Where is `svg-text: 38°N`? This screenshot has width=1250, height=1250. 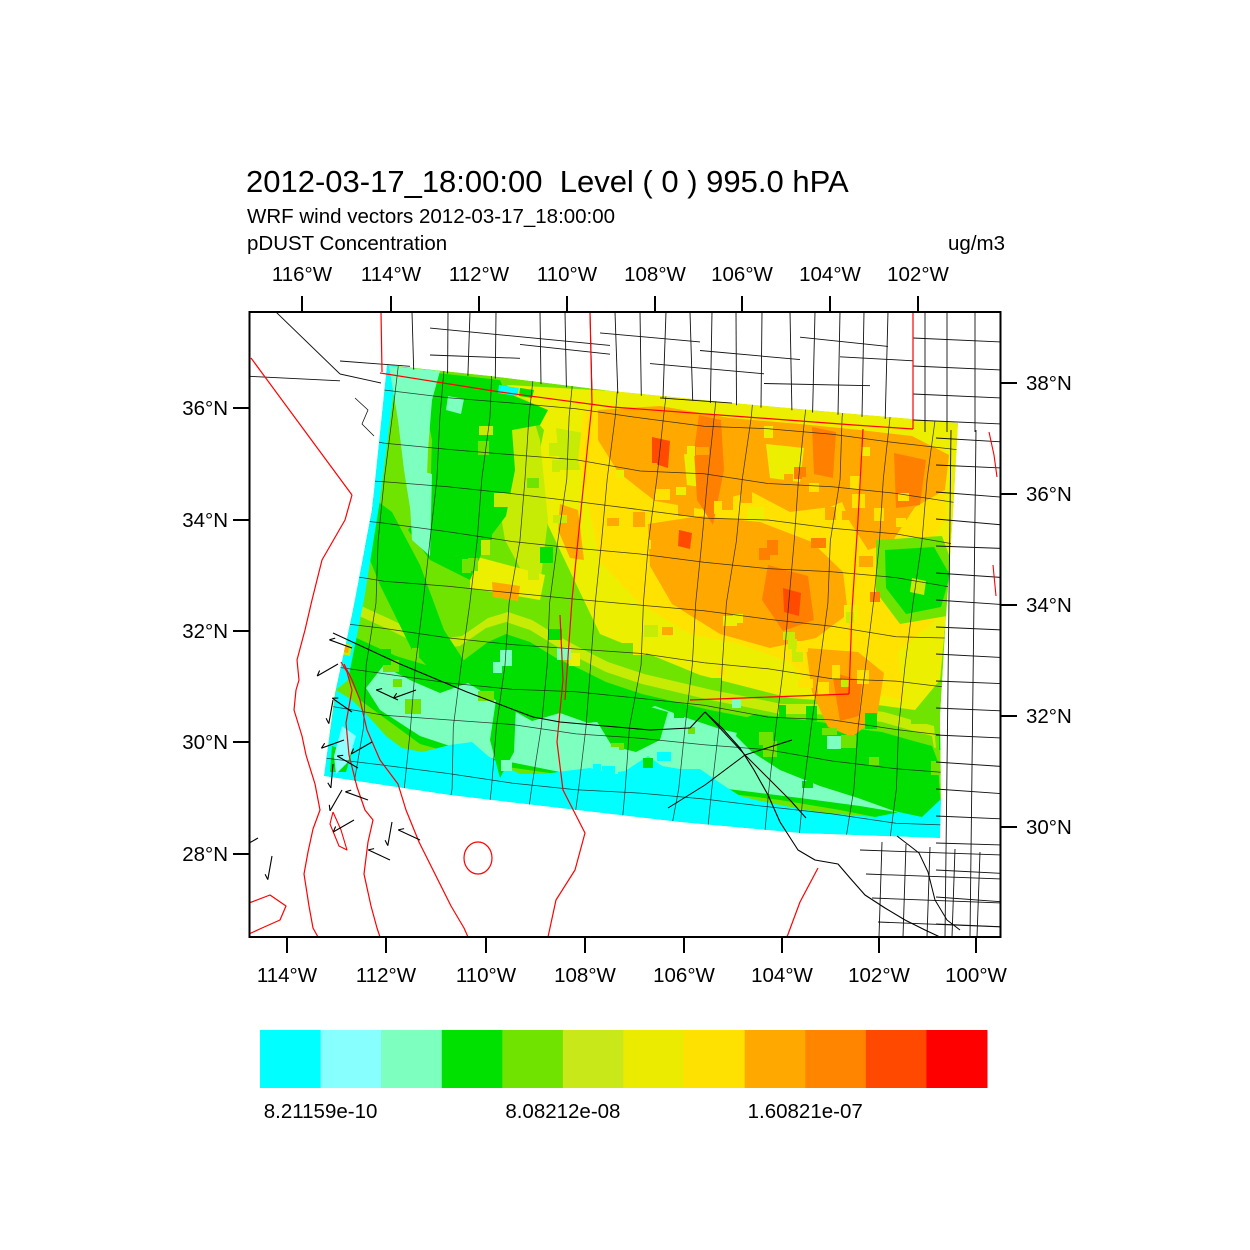
svg-text: 38°N is located at coordinates (1049, 383).